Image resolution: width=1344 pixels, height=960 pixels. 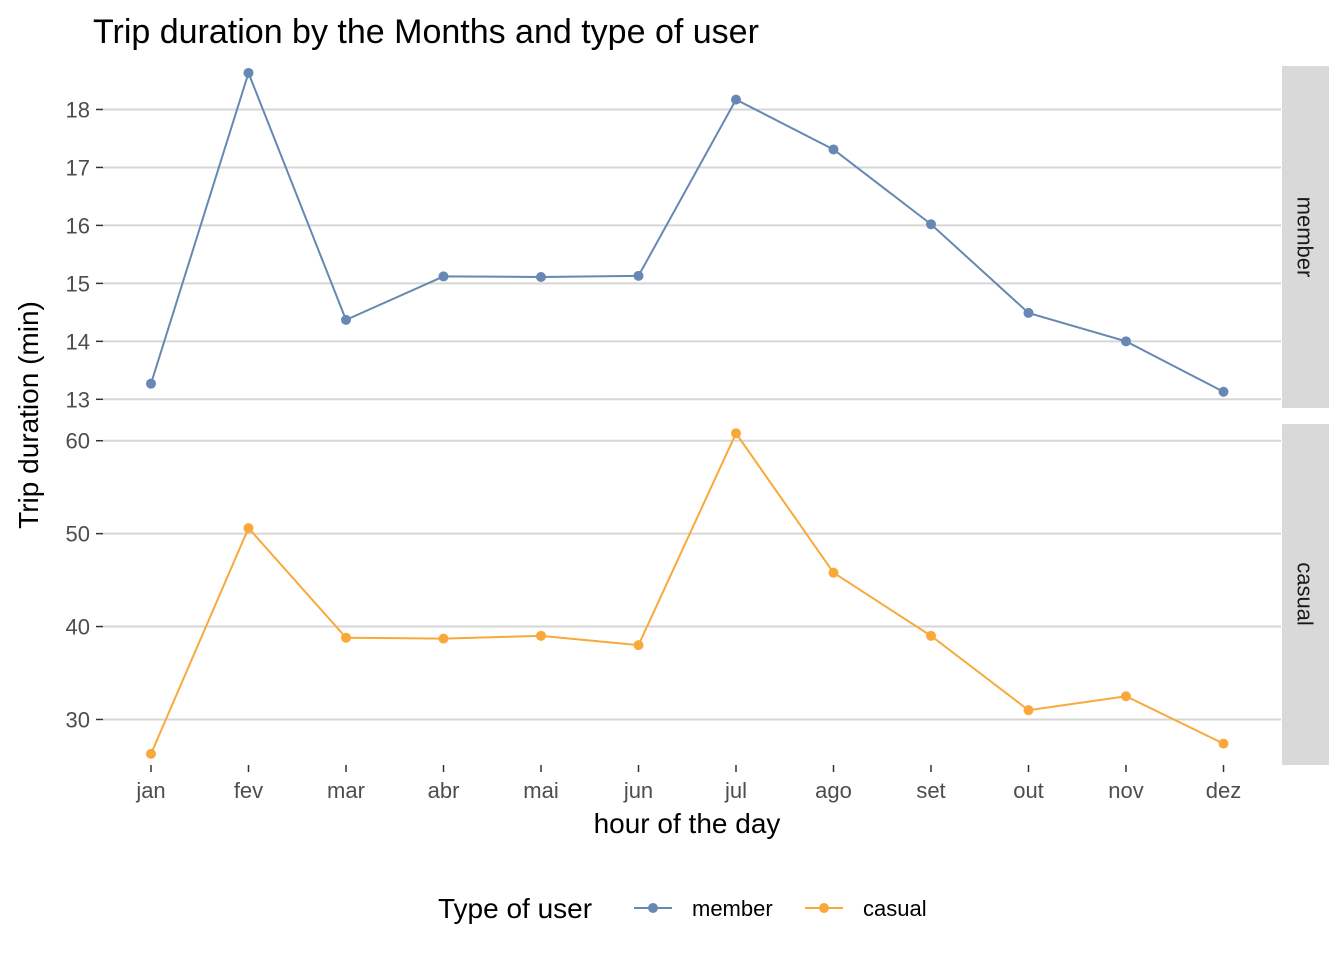 I want to click on member-strip-background, so click(x=1305, y=237).